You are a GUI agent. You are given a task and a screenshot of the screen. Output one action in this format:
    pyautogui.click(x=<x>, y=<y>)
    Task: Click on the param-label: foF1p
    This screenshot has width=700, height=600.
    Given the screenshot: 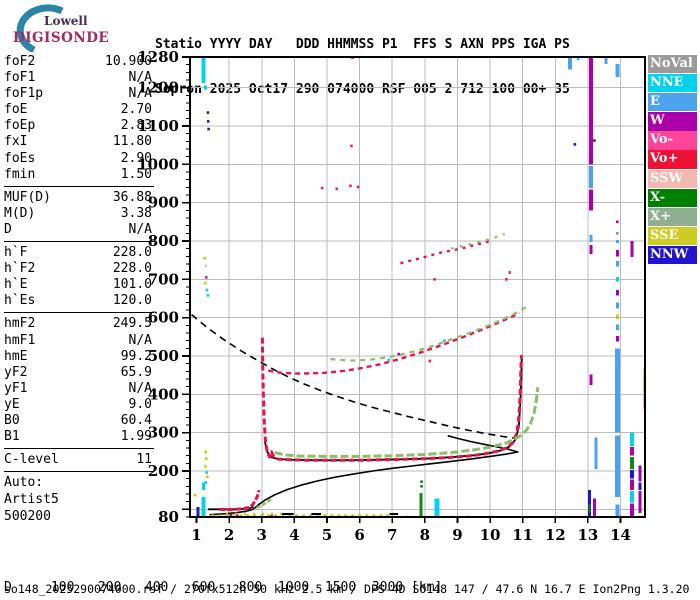 What is the action you would take?
    pyautogui.click(x=24, y=94)
    